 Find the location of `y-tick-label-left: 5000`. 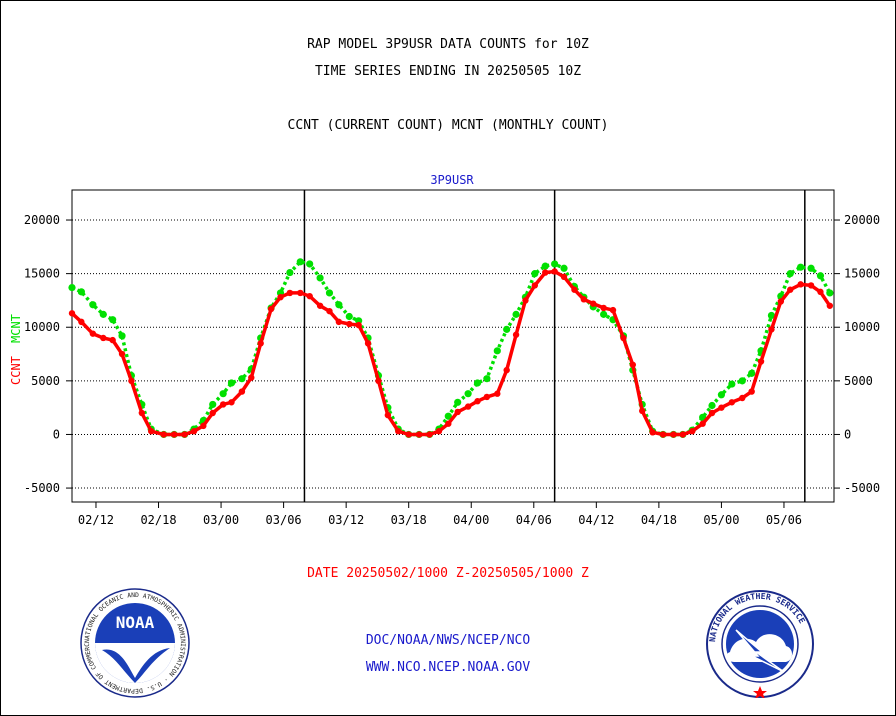

y-tick-label-left: 5000 is located at coordinates (45, 381).